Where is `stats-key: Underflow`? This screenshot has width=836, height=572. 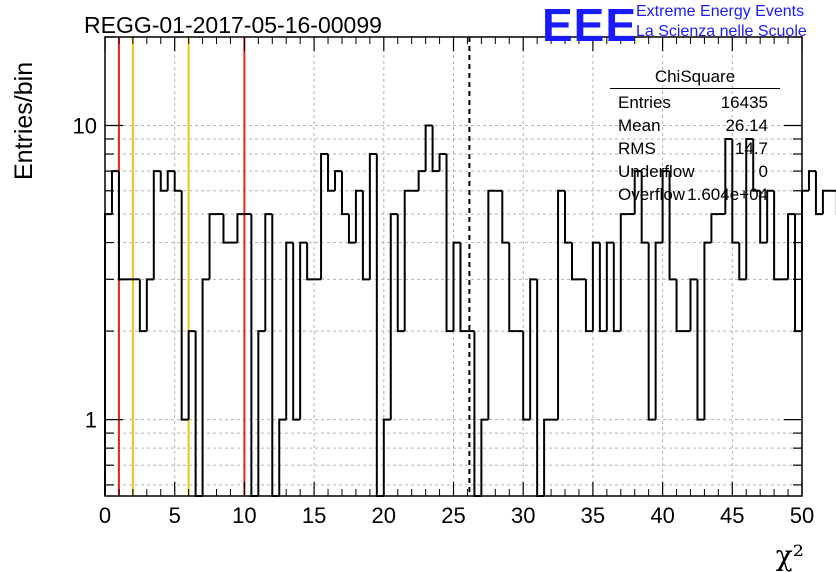
stats-key: Underflow is located at coordinates (656, 171).